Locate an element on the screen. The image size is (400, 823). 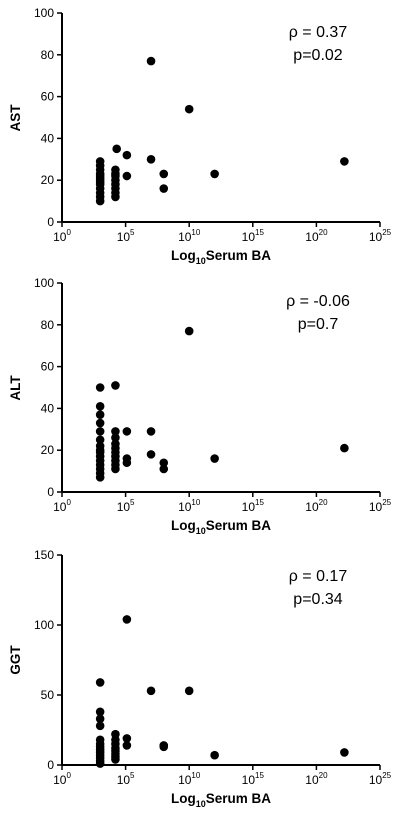
correlation-label: ρ = 0.37 is located at coordinates (318, 32).